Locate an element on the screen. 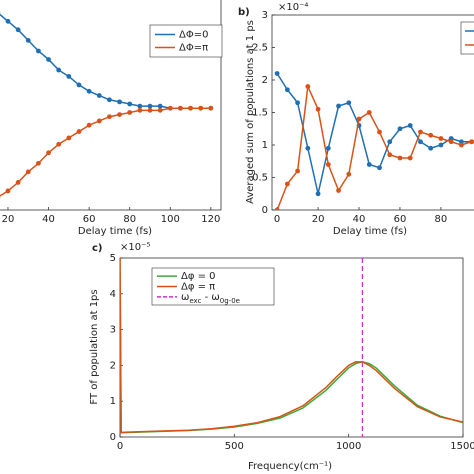 The width and height of the screenshot is (474, 474). legend-label-part: exc is located at coordinates (195, 301).